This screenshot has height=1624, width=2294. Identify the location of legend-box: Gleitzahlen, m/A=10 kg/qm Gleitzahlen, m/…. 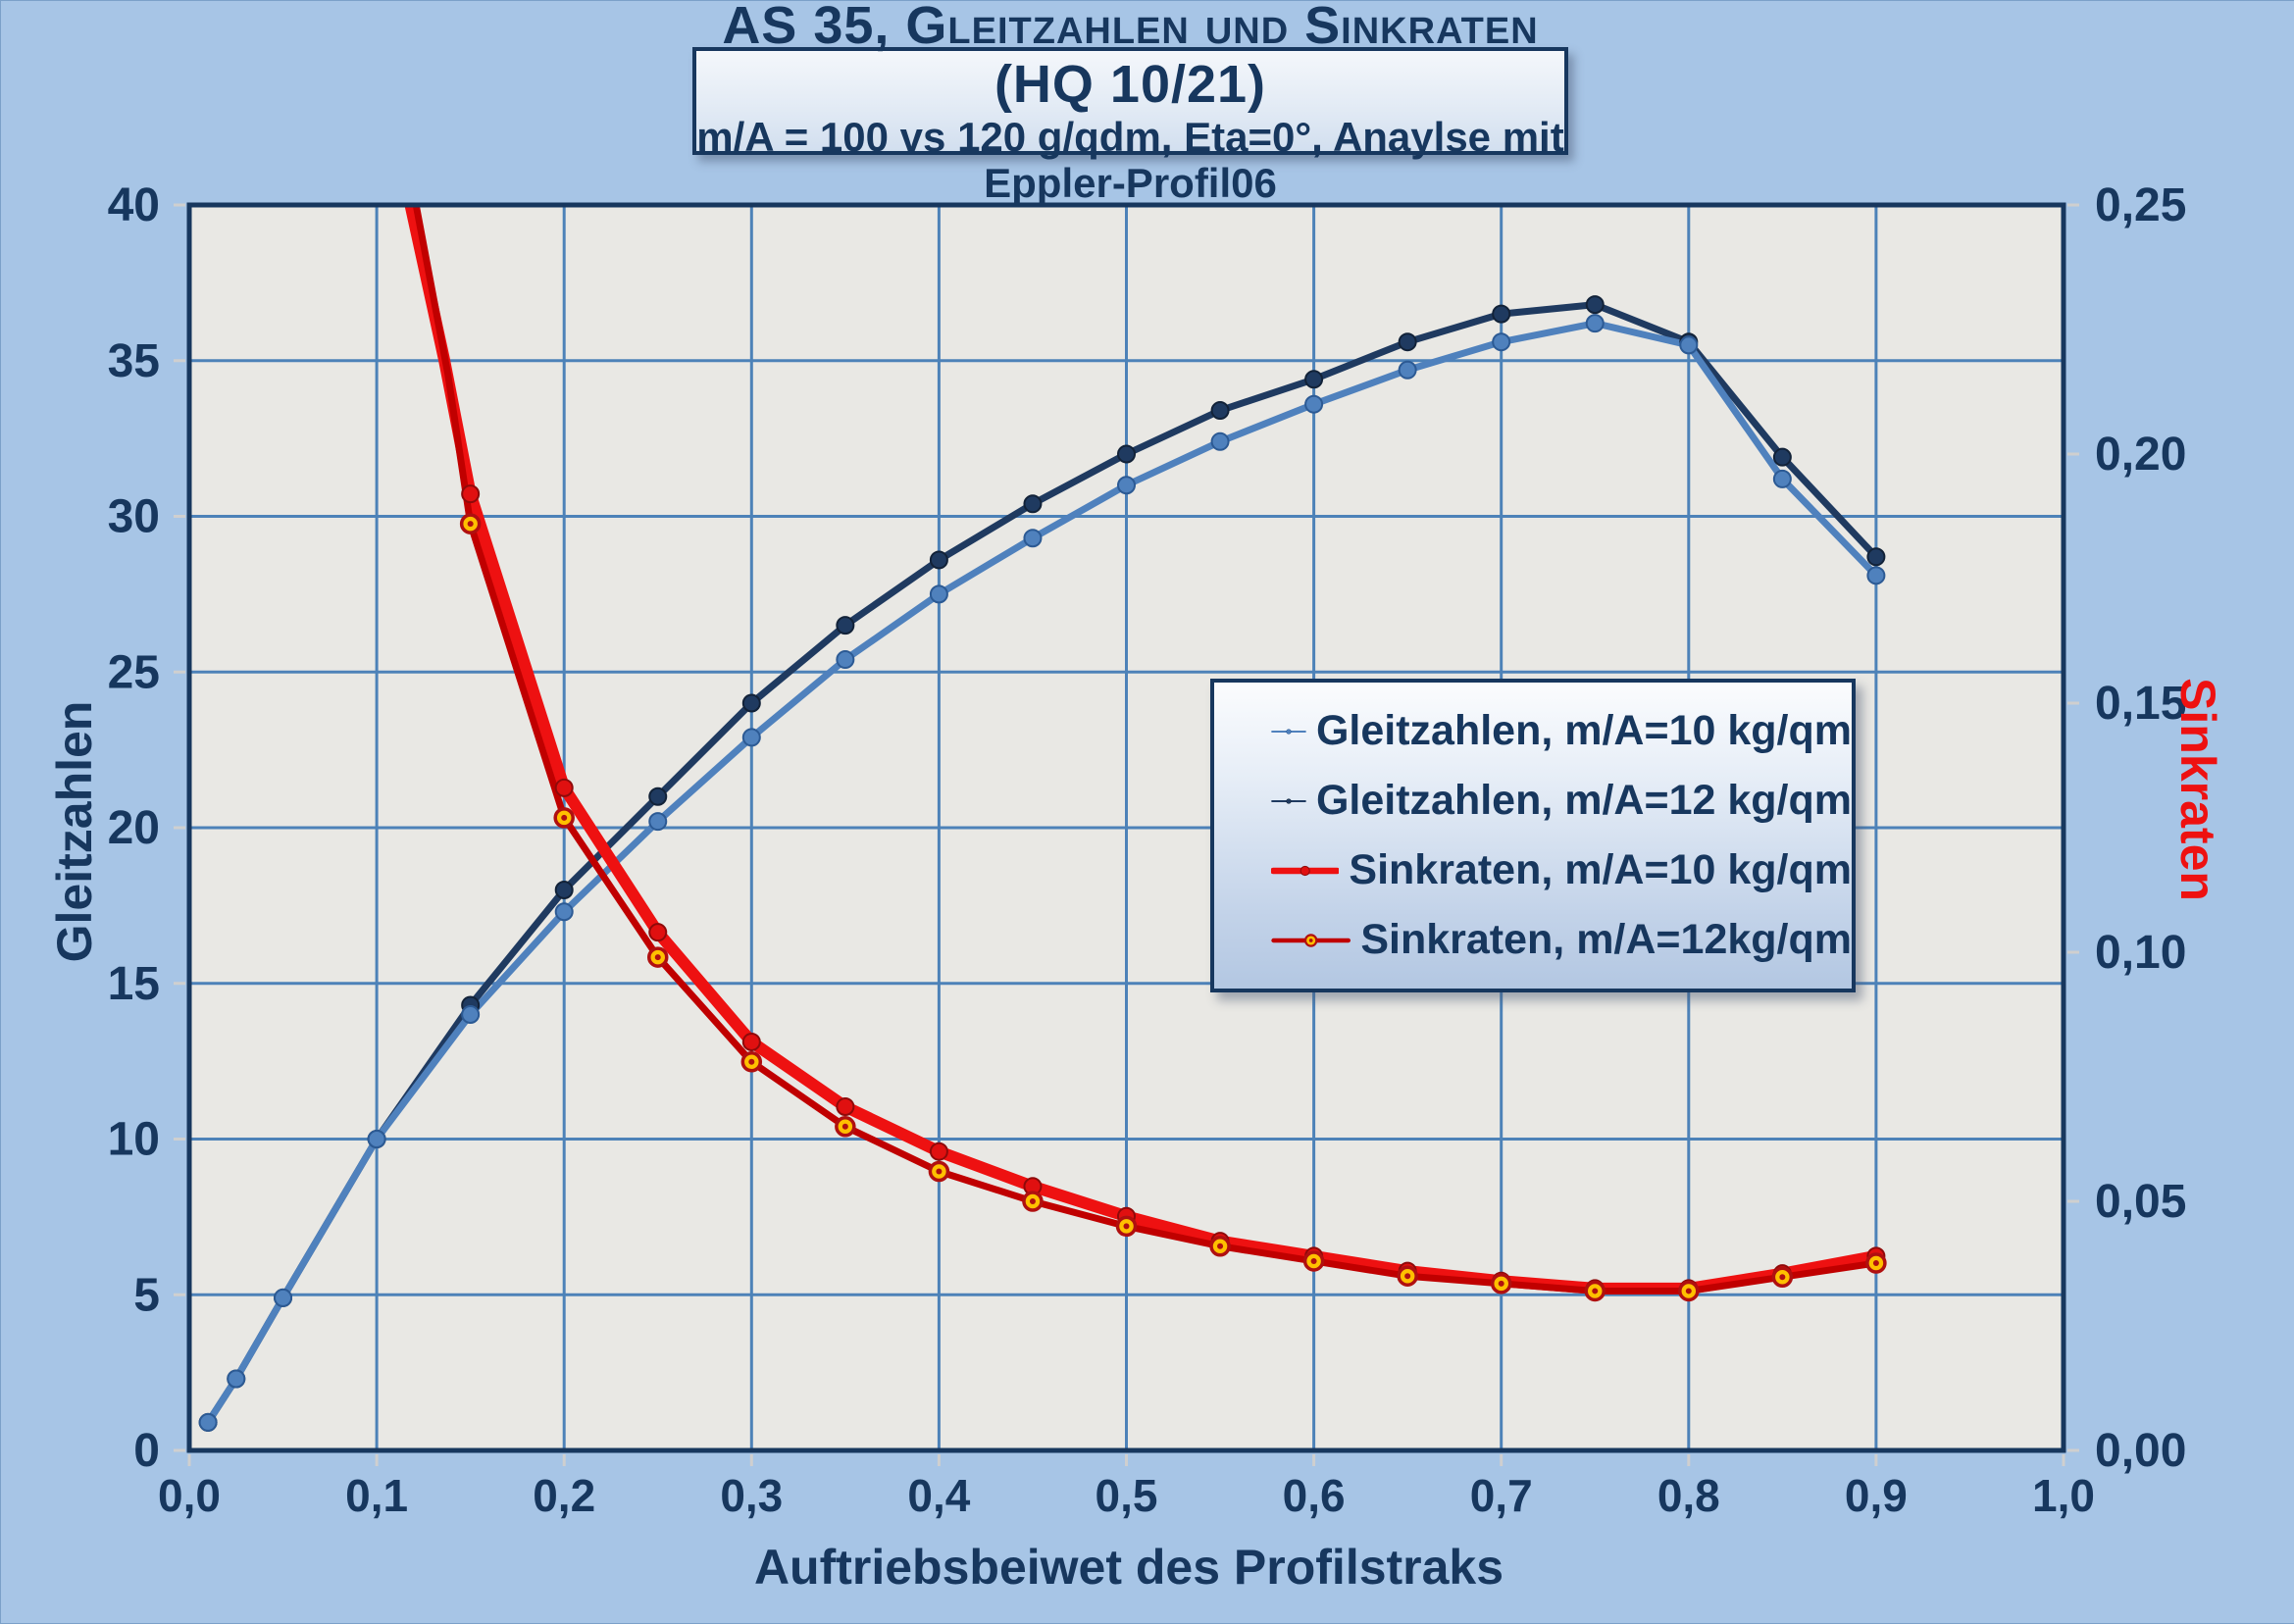
(1533, 835).